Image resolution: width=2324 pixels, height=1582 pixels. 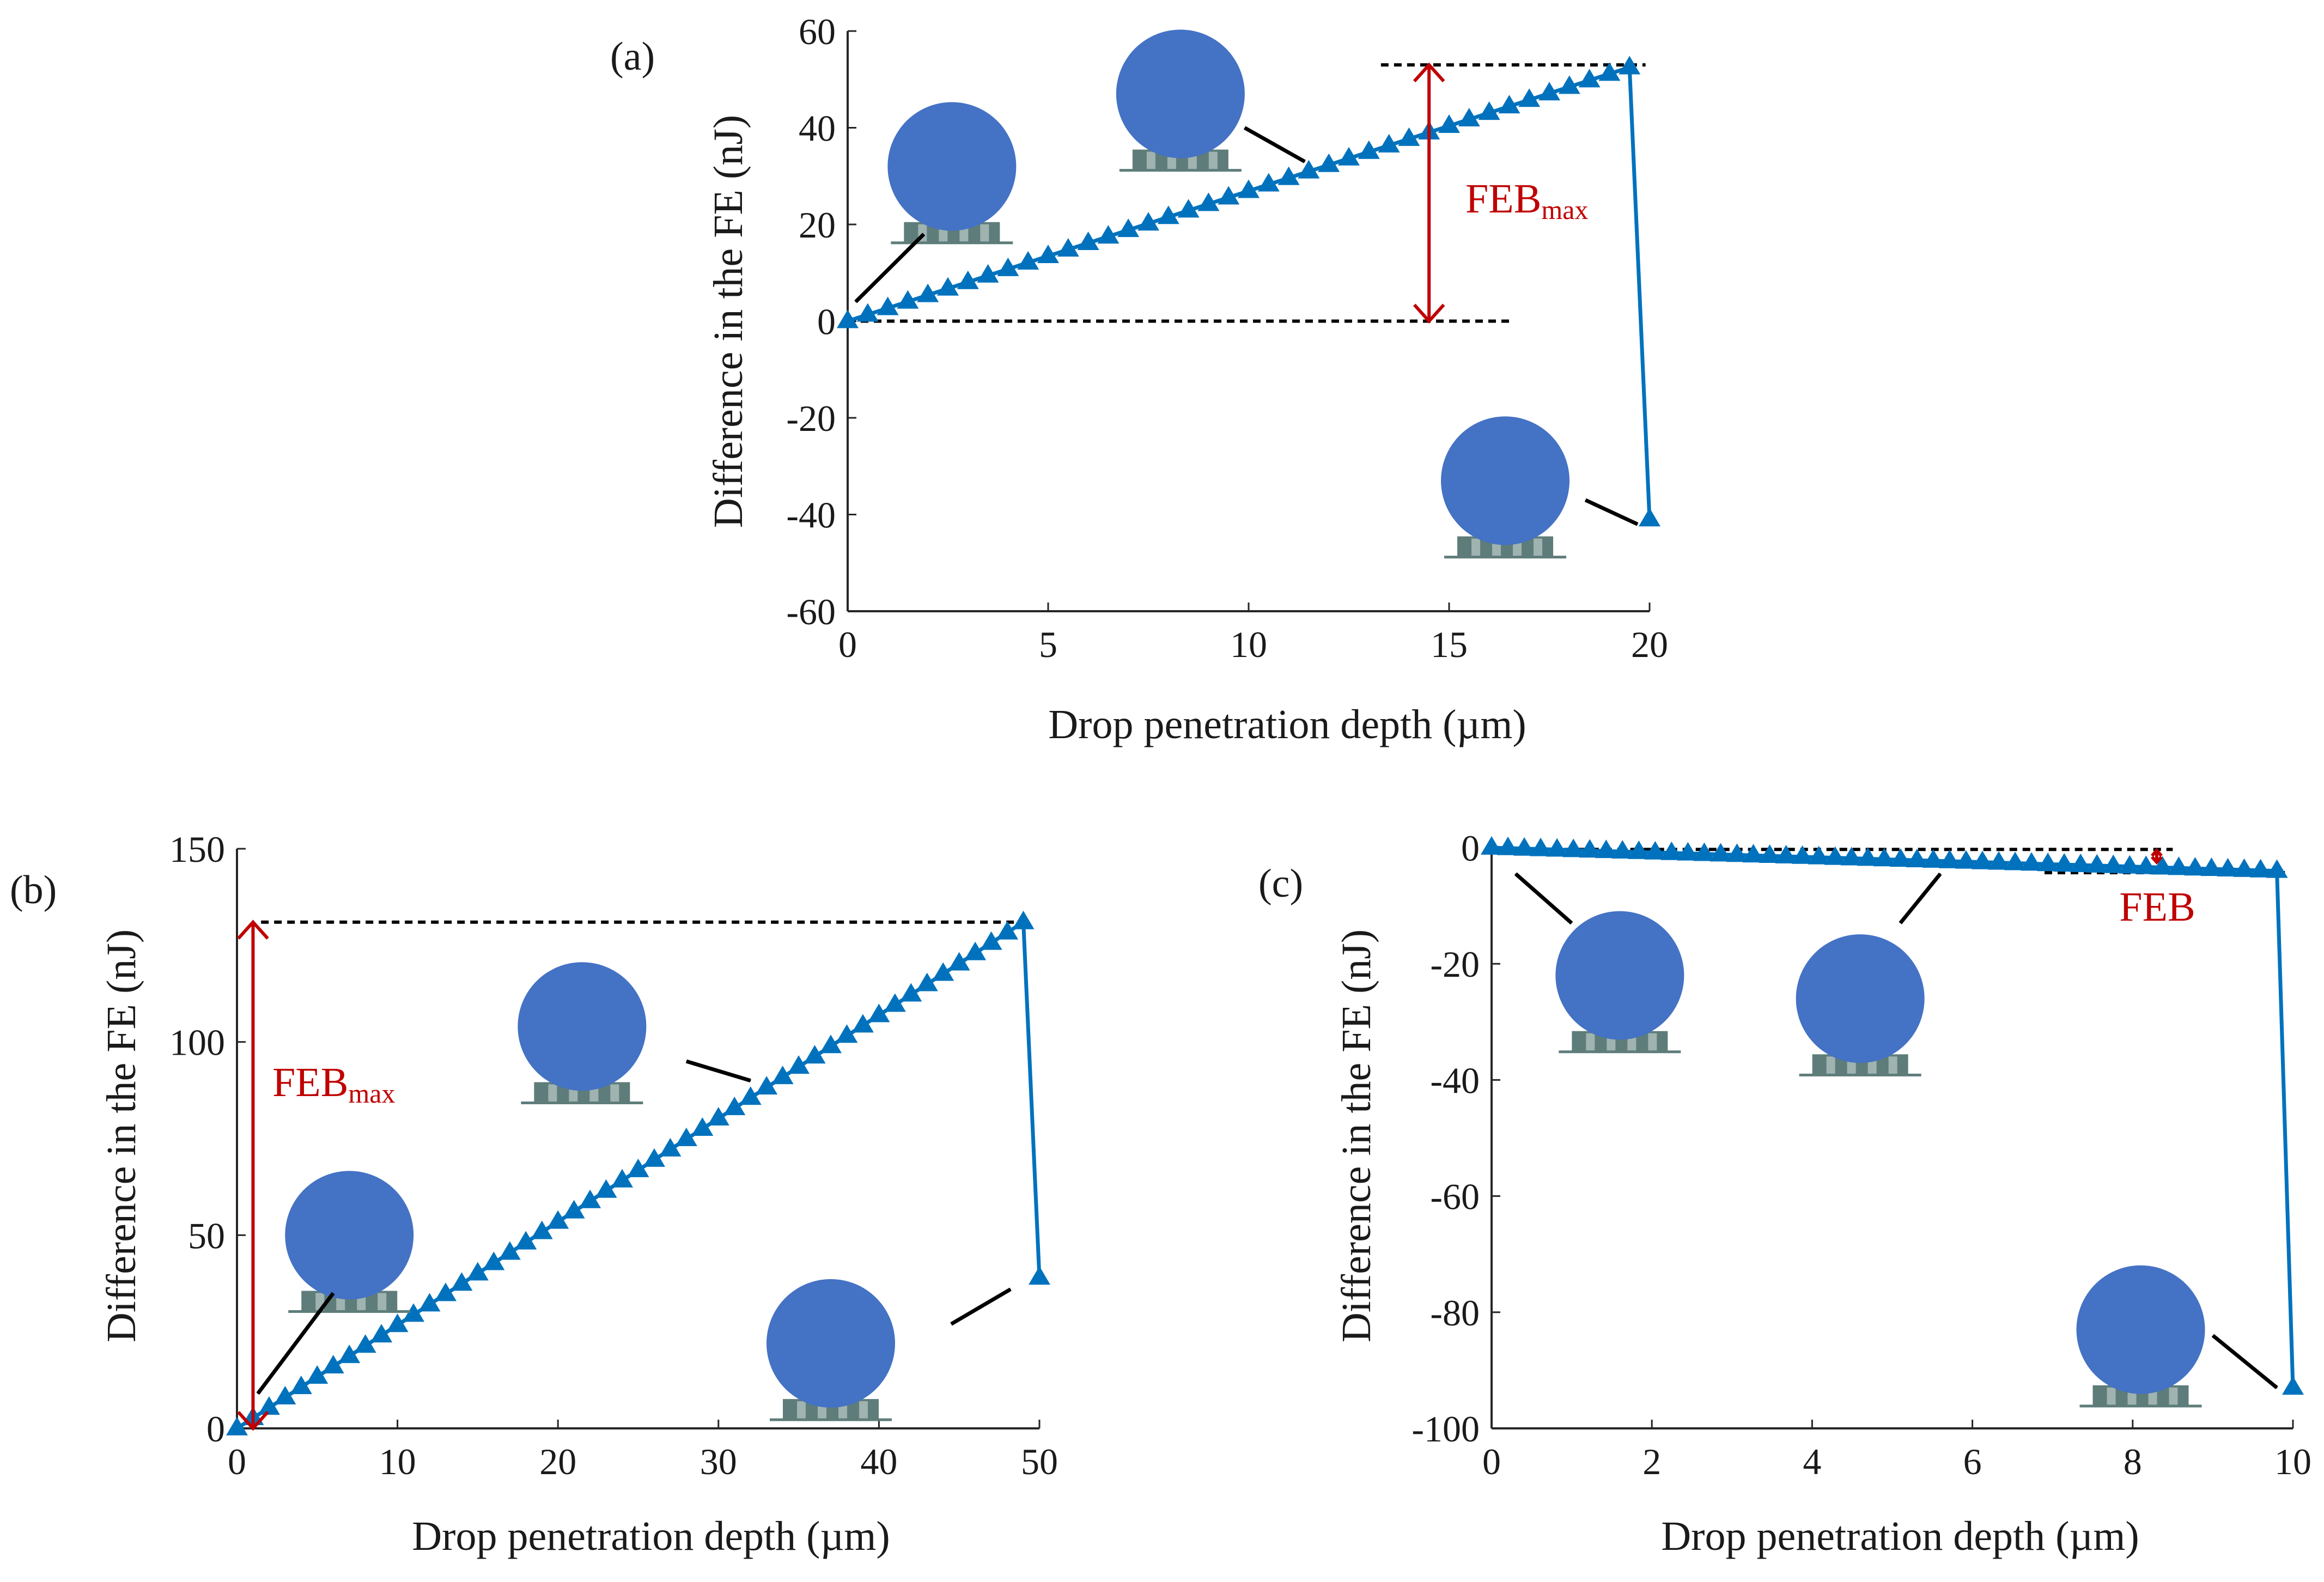 What do you see at coordinates (1491, 1461) in the screenshot?
I see `panel-c-x-tick-label: 0` at bounding box center [1491, 1461].